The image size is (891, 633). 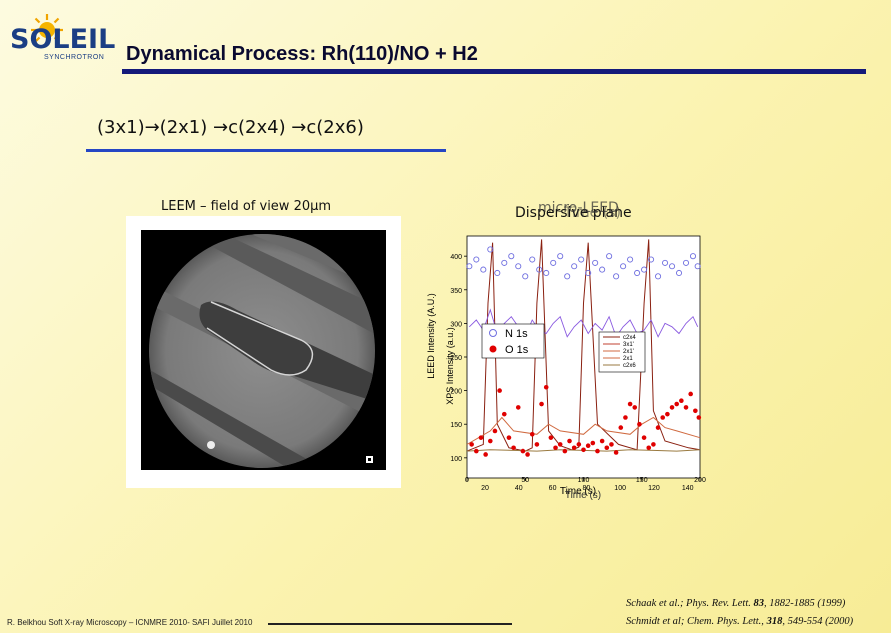 I want to click on reference-2-volume: 318, so click(x=774, y=621).